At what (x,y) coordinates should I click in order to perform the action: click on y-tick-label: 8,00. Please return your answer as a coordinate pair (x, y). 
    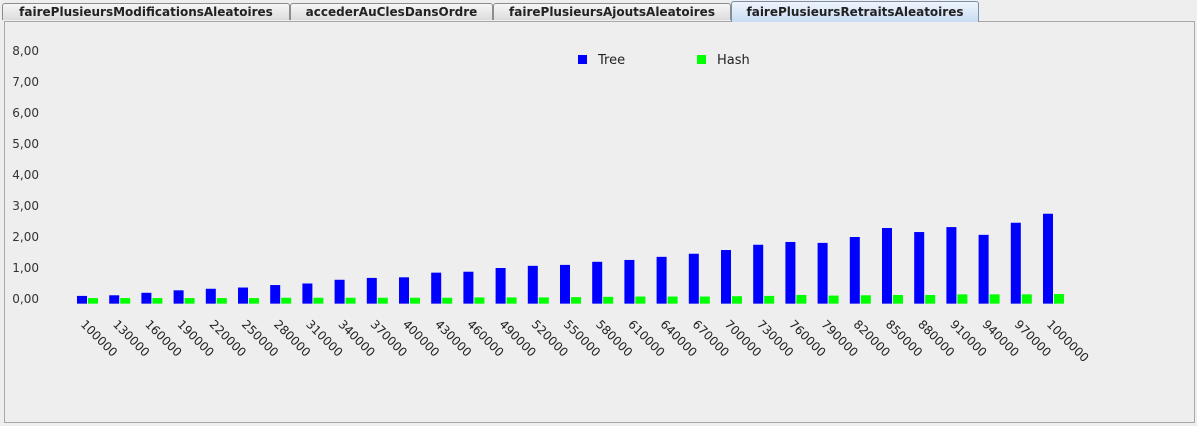
    Looking at the image, I should click on (25, 51).